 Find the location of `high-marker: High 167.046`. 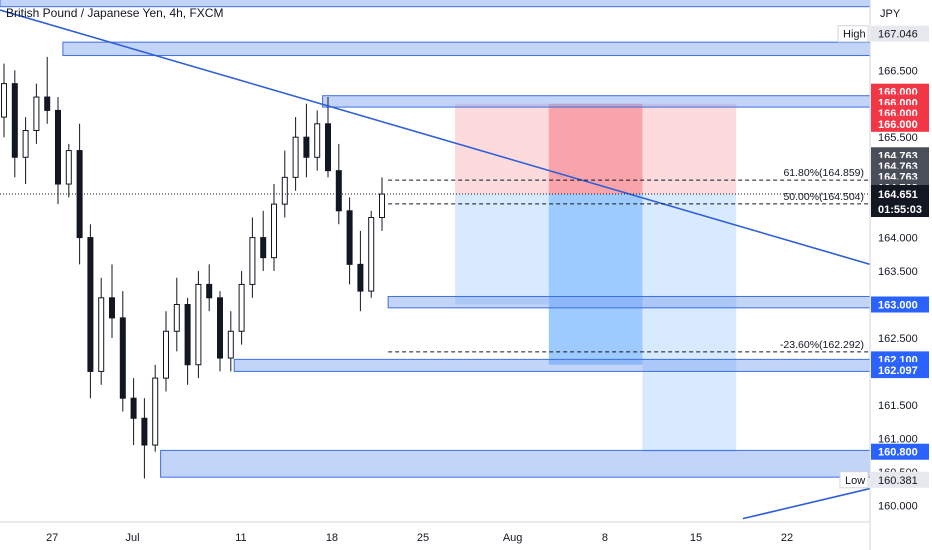

high-marker: High 167.046 is located at coordinates (883, 34).